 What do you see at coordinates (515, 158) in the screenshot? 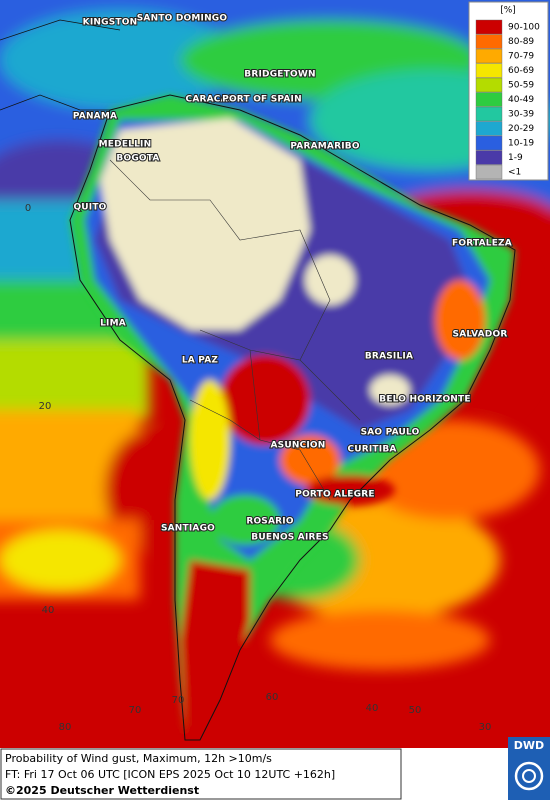
I see `legend-label: 1-9` at bounding box center [515, 158].